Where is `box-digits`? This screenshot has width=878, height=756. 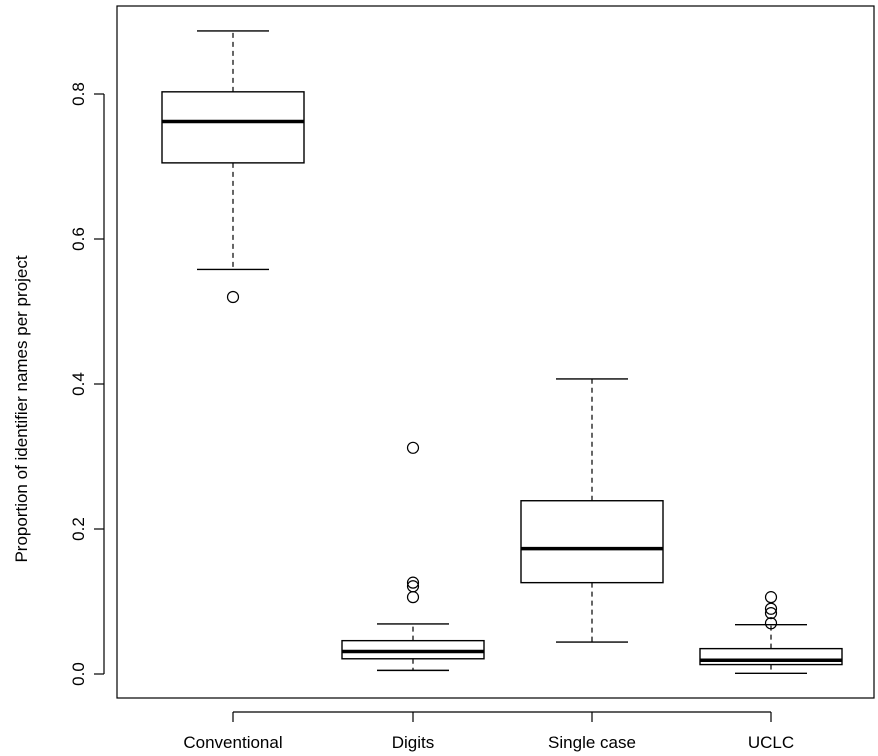 box-digits is located at coordinates (413, 556).